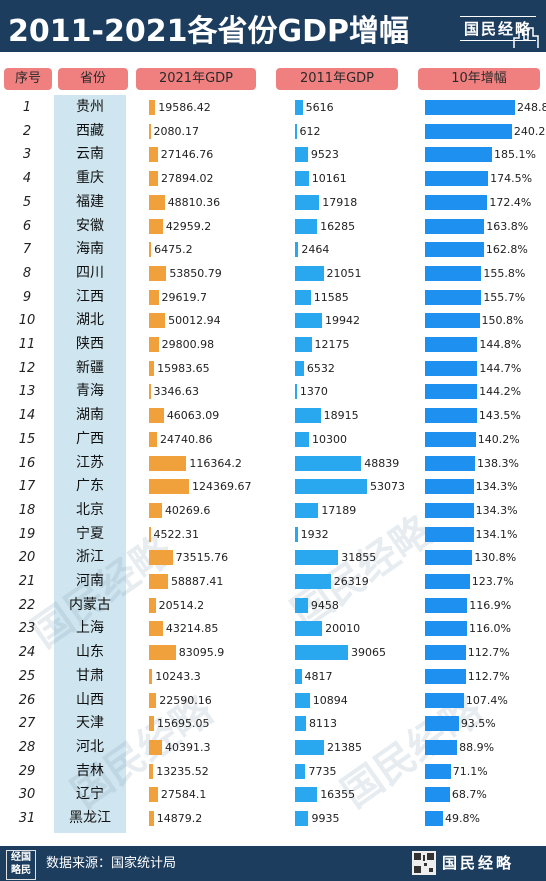 Image resolution: width=546 pixels, height=881 pixels. What do you see at coordinates (462, 818) in the screenshot?
I see `value-label-growth: 49.8%` at bounding box center [462, 818].